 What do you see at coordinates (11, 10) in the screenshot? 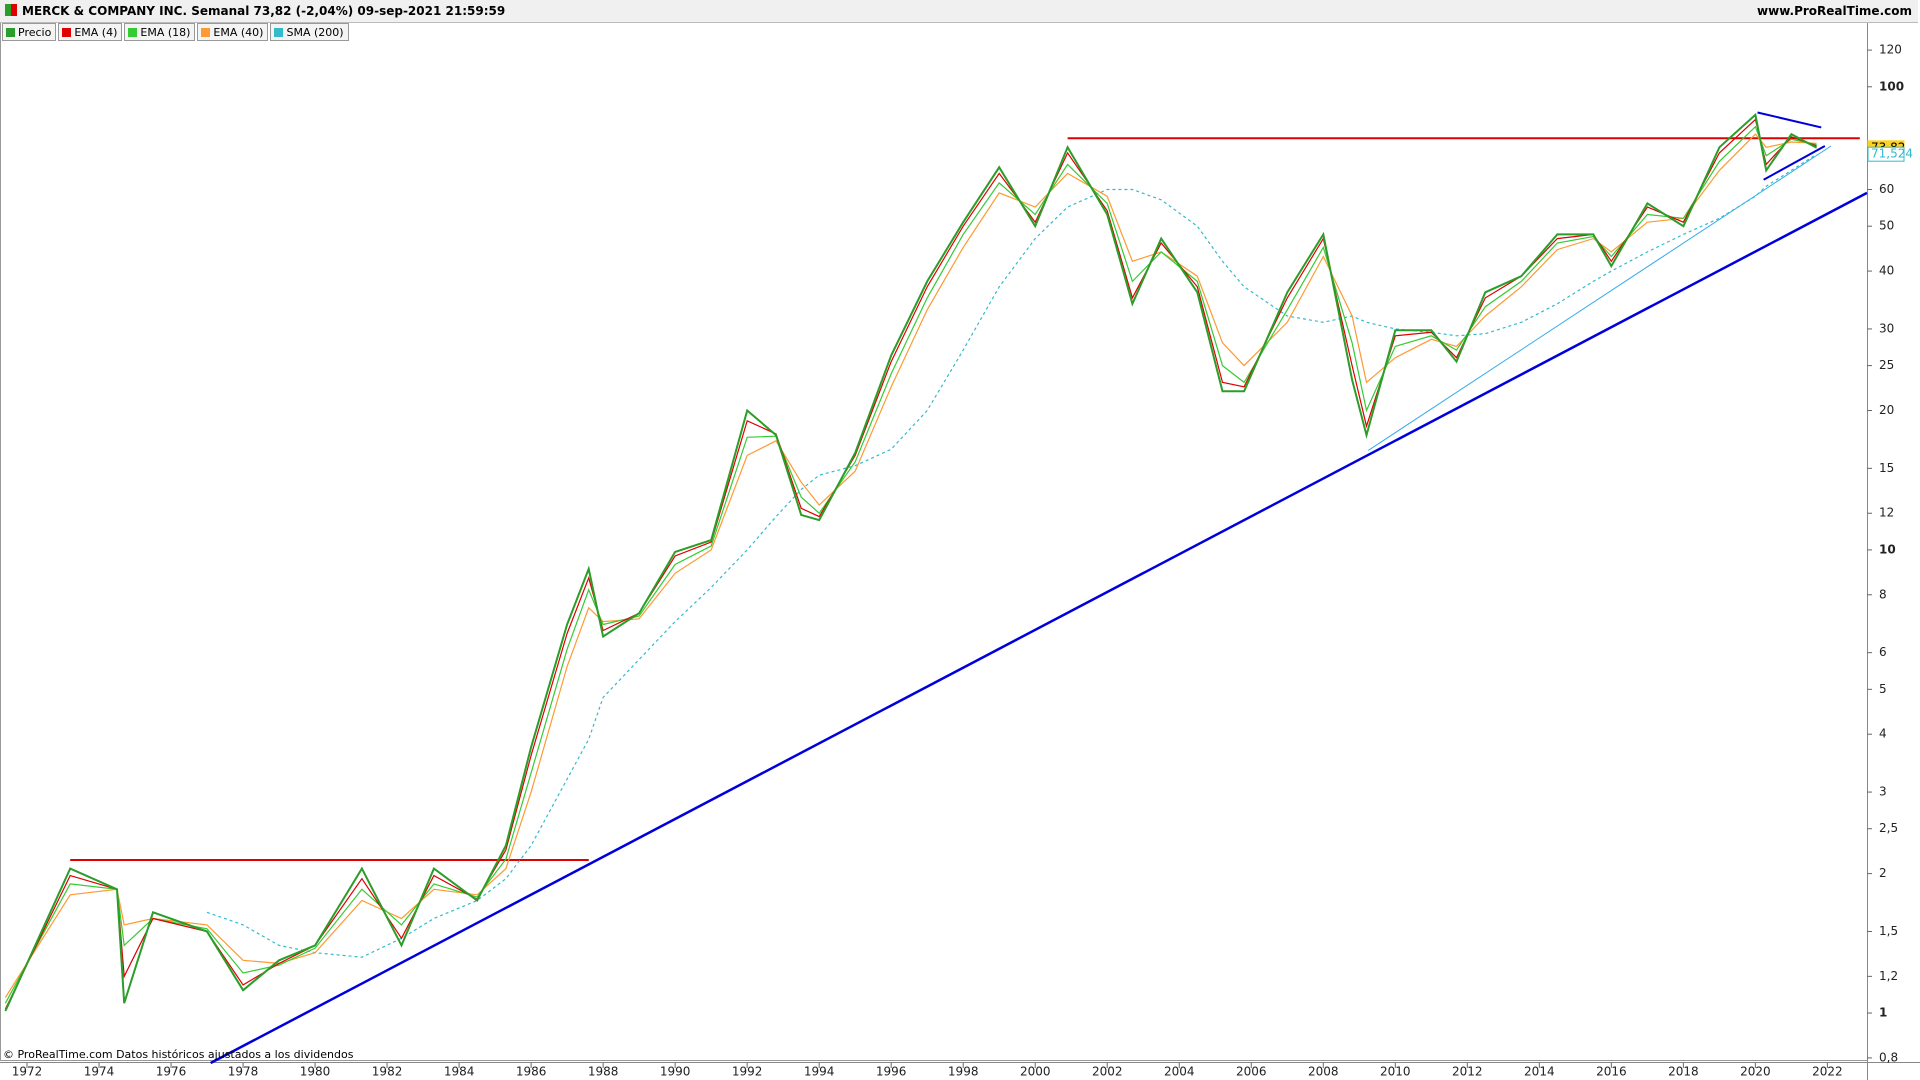
I see `chart-icon` at bounding box center [11, 10].